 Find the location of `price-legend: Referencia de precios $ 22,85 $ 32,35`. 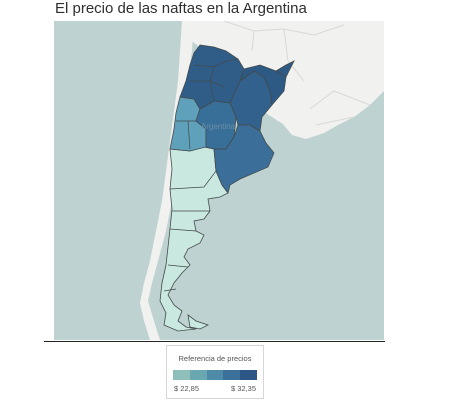

price-legend: Referencia de precios $ 22,85 $ 32,35 is located at coordinates (215, 372).